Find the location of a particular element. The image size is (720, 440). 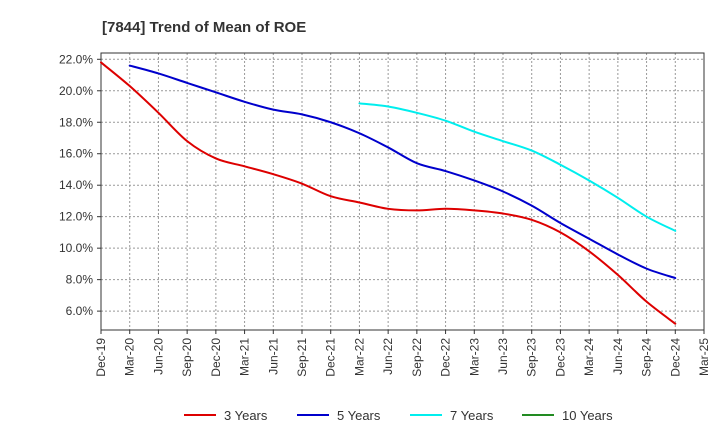

x-tick-label: Sep-21 is located at coordinates (302, 357).